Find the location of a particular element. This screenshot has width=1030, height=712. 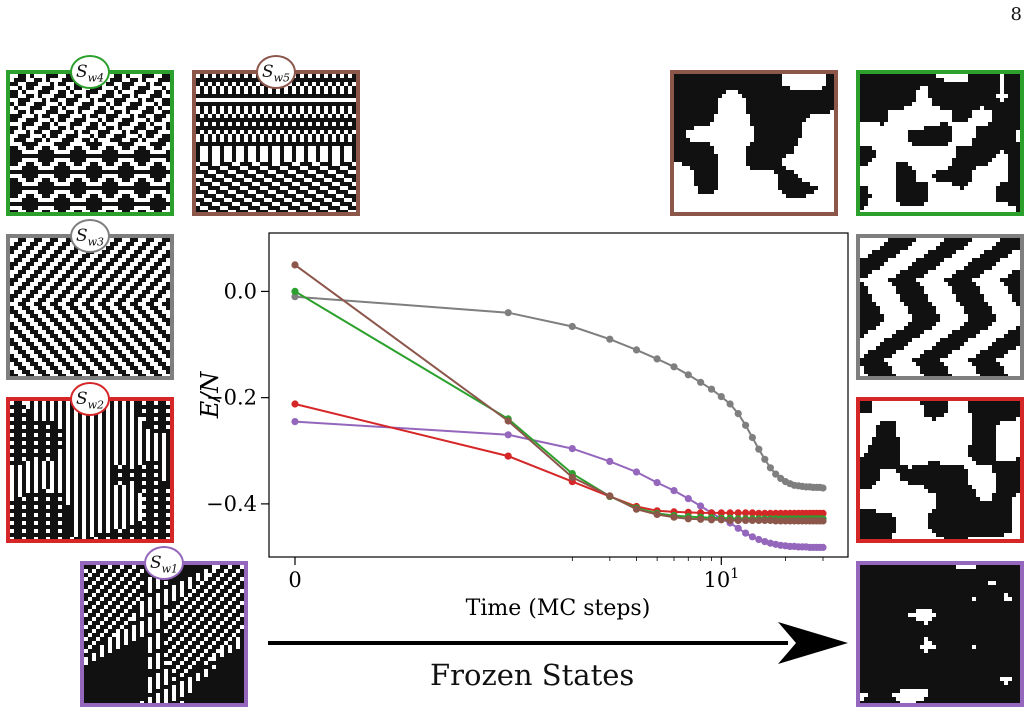

frozen-state-panel-w3 is located at coordinates (940, 307).